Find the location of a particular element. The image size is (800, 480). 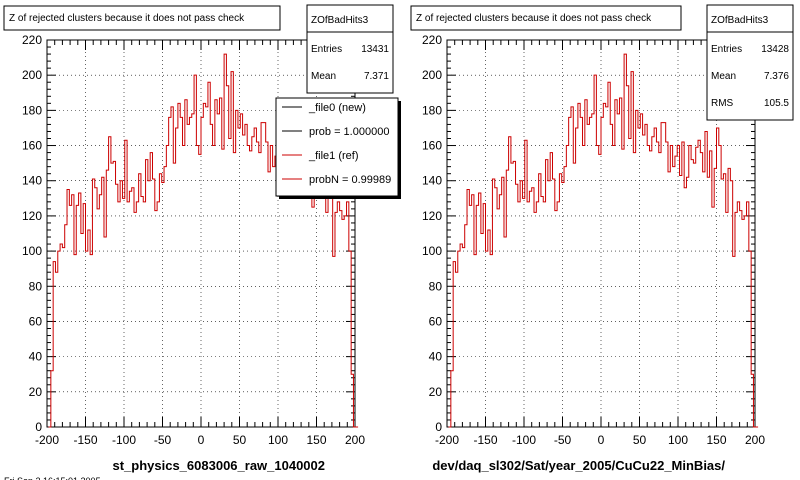

stats-label: Entries is located at coordinates (726, 49).